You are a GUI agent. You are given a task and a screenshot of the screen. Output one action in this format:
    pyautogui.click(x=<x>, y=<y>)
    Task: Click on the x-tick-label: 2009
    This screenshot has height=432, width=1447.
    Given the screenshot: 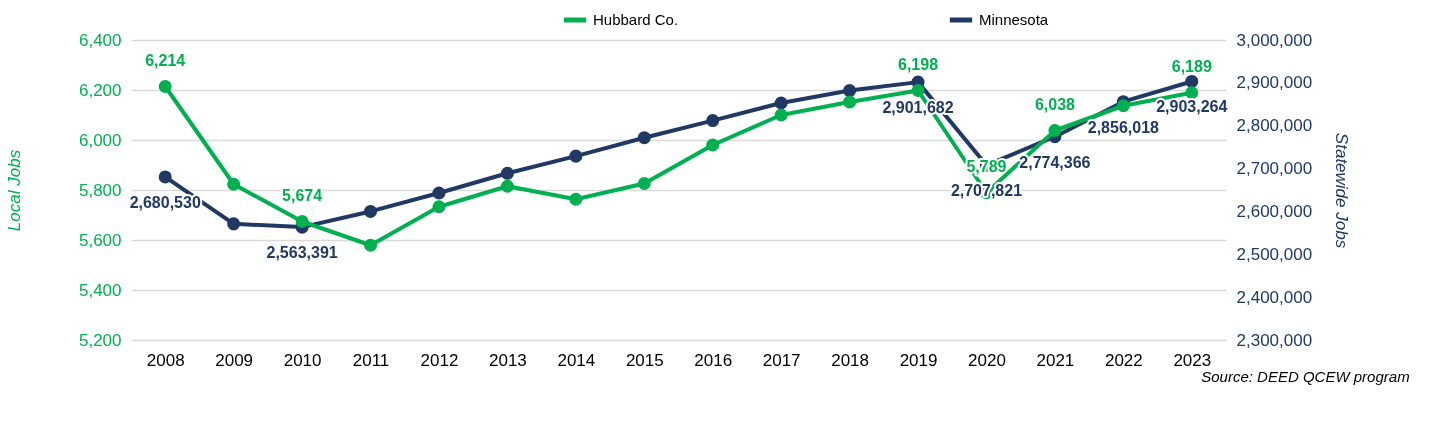 What is the action you would take?
    pyautogui.click(x=234, y=360)
    